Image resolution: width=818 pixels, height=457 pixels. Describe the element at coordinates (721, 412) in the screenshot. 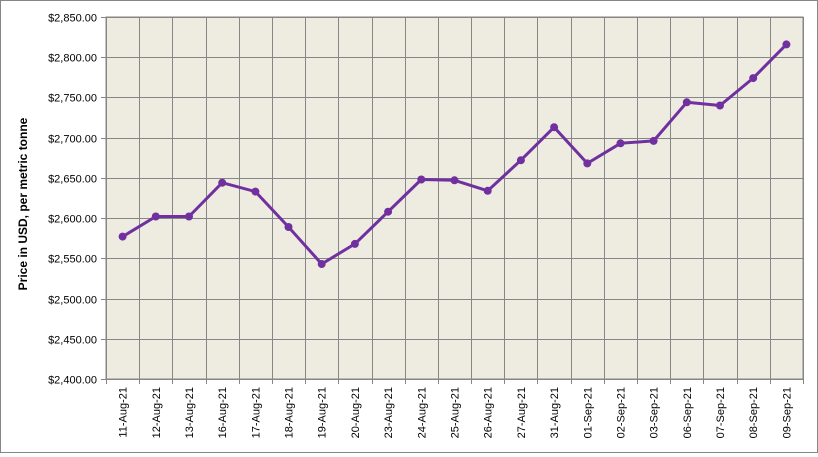

I see `x-tick-label: 07-Sep-21` at that location.